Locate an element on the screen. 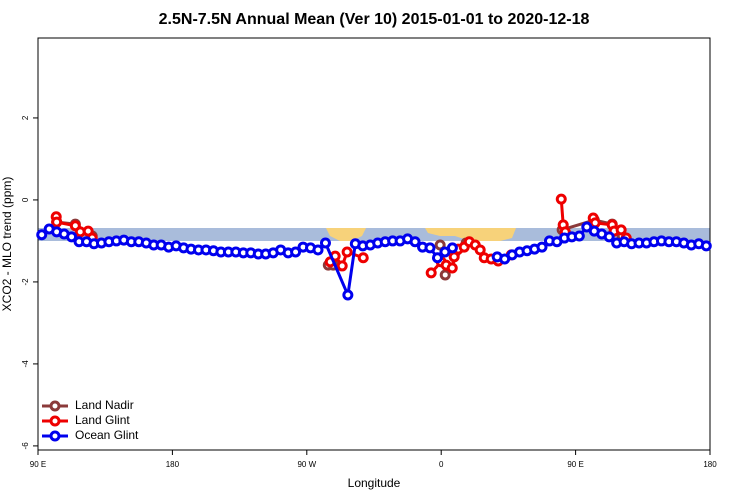  legend-label: Ocean Glint is located at coordinates (107, 435).